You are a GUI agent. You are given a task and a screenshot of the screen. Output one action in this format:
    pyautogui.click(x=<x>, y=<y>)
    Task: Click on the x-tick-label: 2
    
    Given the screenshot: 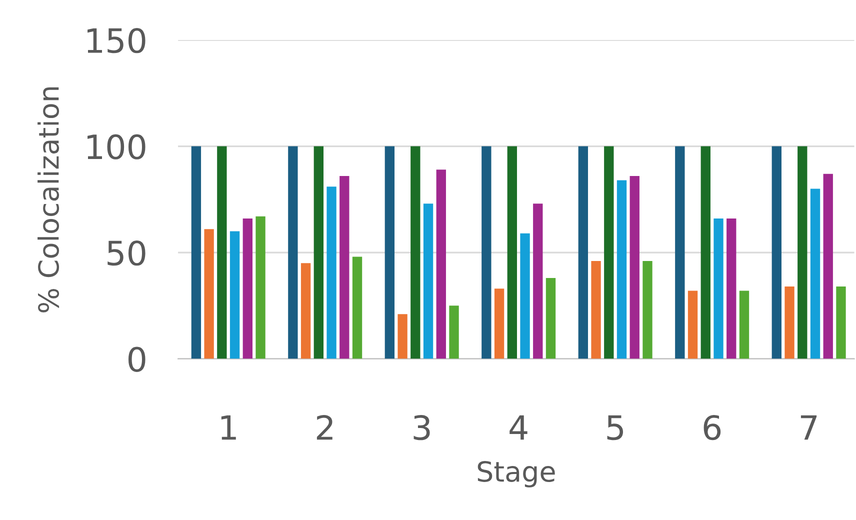 What is the action you would take?
    pyautogui.click(x=324, y=427)
    